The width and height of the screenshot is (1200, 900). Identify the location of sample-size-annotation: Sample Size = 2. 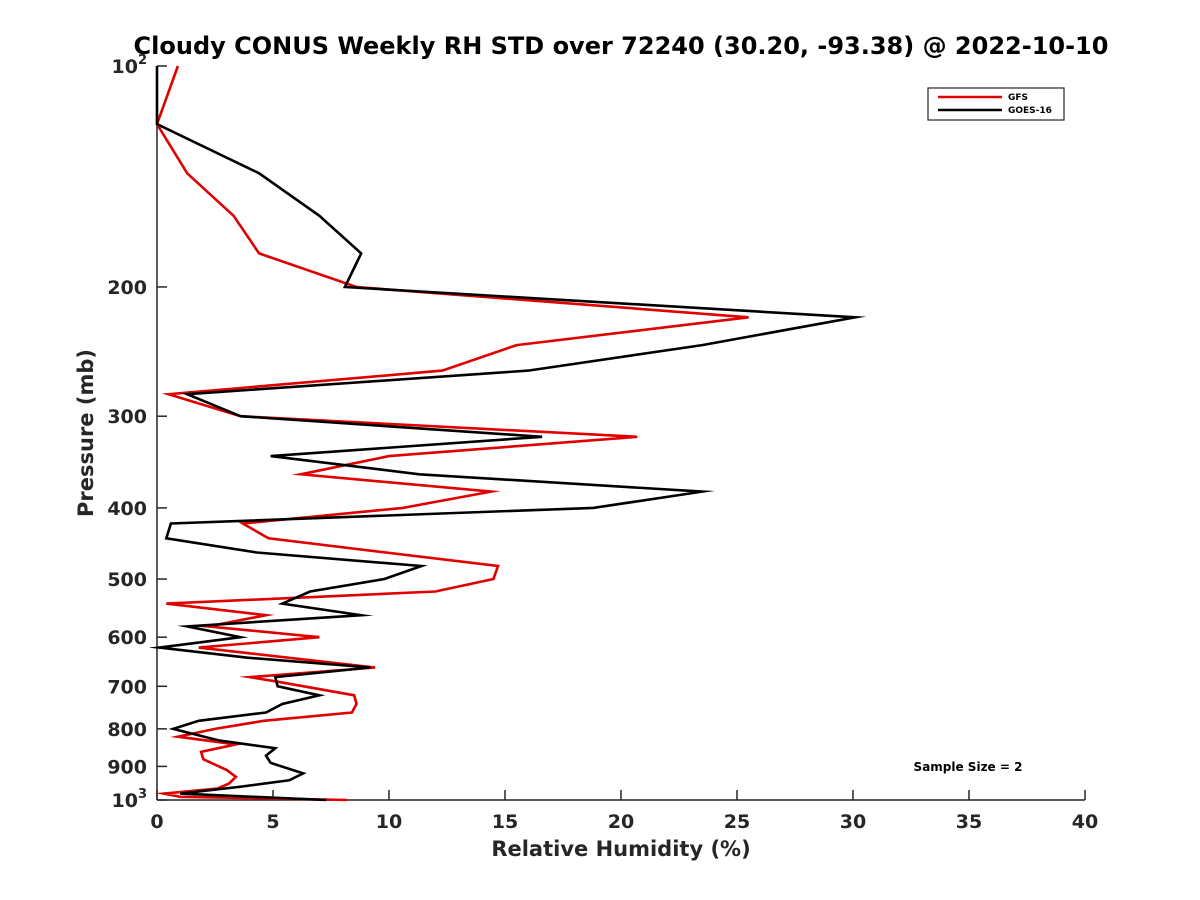
(968, 767).